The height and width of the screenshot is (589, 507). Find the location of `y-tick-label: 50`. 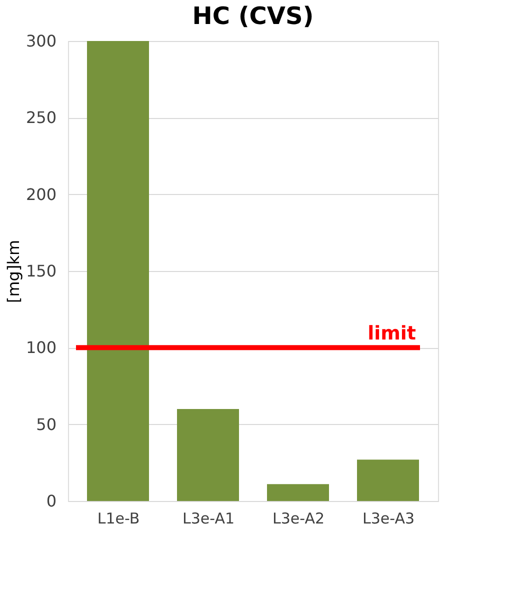

y-tick-label: 50 is located at coordinates (46, 424).